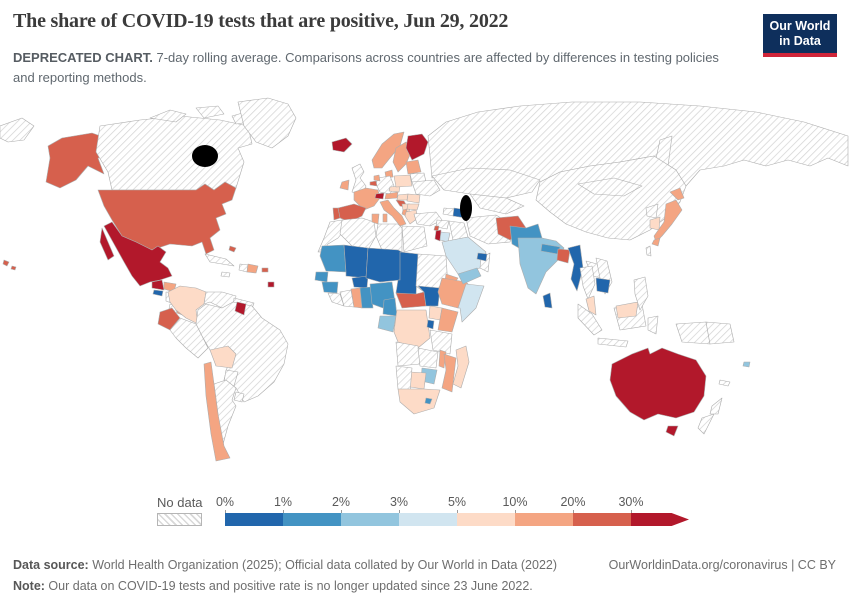 This screenshot has width=850, height=600. What do you see at coordinates (486, 519) in the screenshot?
I see `legend-bin-5-10%` at bounding box center [486, 519].